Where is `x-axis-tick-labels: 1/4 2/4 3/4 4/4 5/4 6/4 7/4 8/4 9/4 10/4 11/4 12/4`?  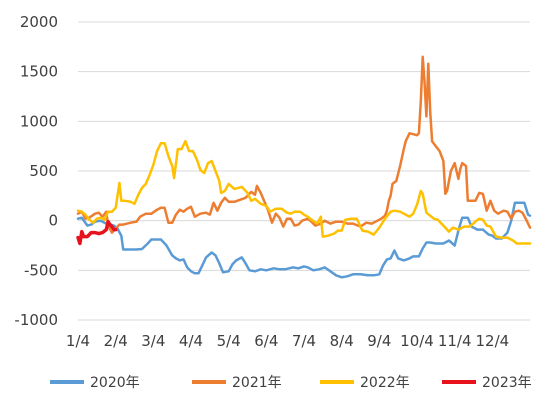 x-axis-tick-labels: 1/4 2/4 3/4 4/4 5/4 6/4 7/4 8/4 9/4 10/4 11/4 12/4 is located at coordinates (287, 341).